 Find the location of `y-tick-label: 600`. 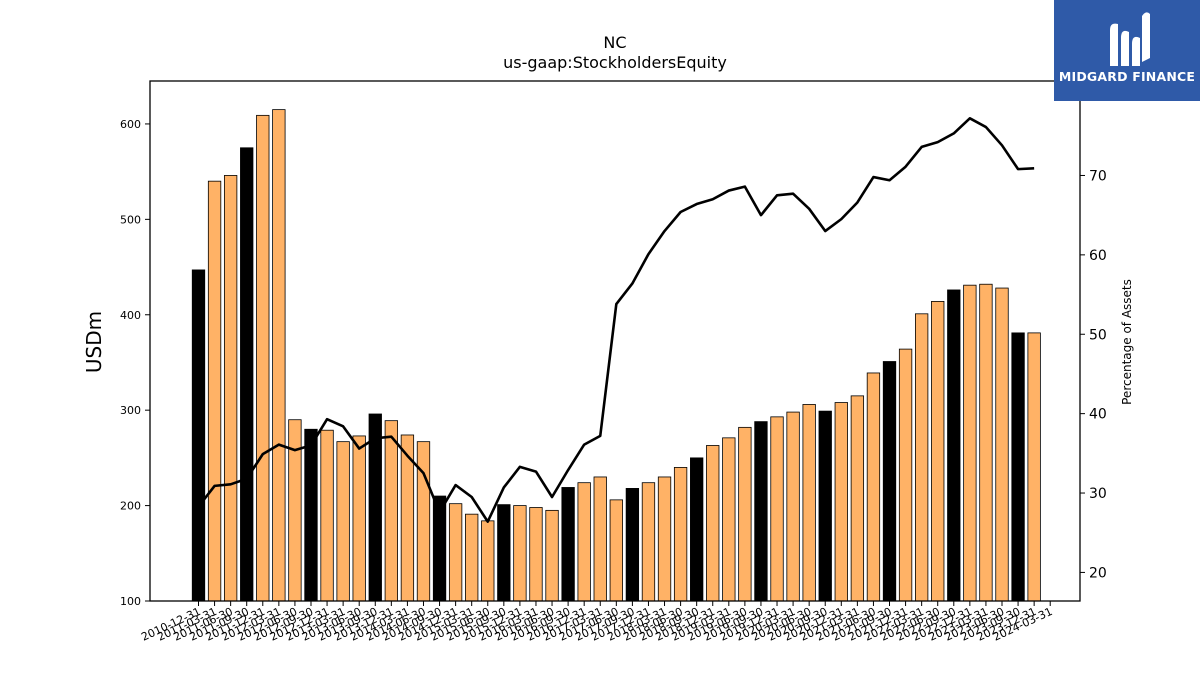

y-tick-label: 600 is located at coordinates (130, 124).